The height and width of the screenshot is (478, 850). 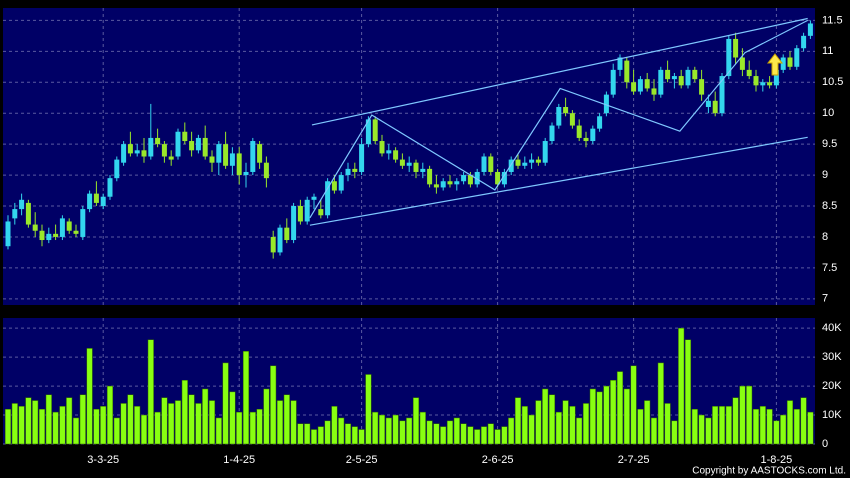 I want to click on trendline, so click(x=559, y=71).